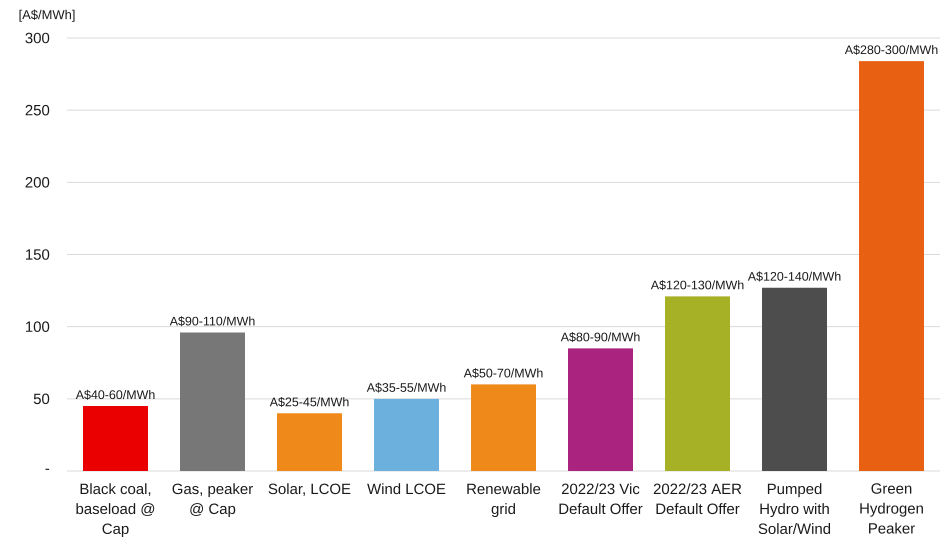  Describe the element at coordinates (794, 508) in the screenshot. I see `x-tick-label: Pumped Hydro with Solar/Wind` at that location.